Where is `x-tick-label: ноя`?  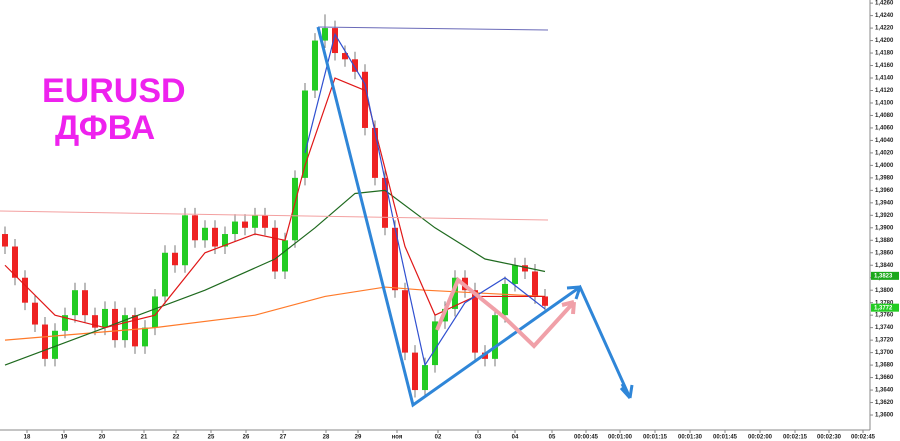 x-tick-label: ноя is located at coordinates (397, 438).